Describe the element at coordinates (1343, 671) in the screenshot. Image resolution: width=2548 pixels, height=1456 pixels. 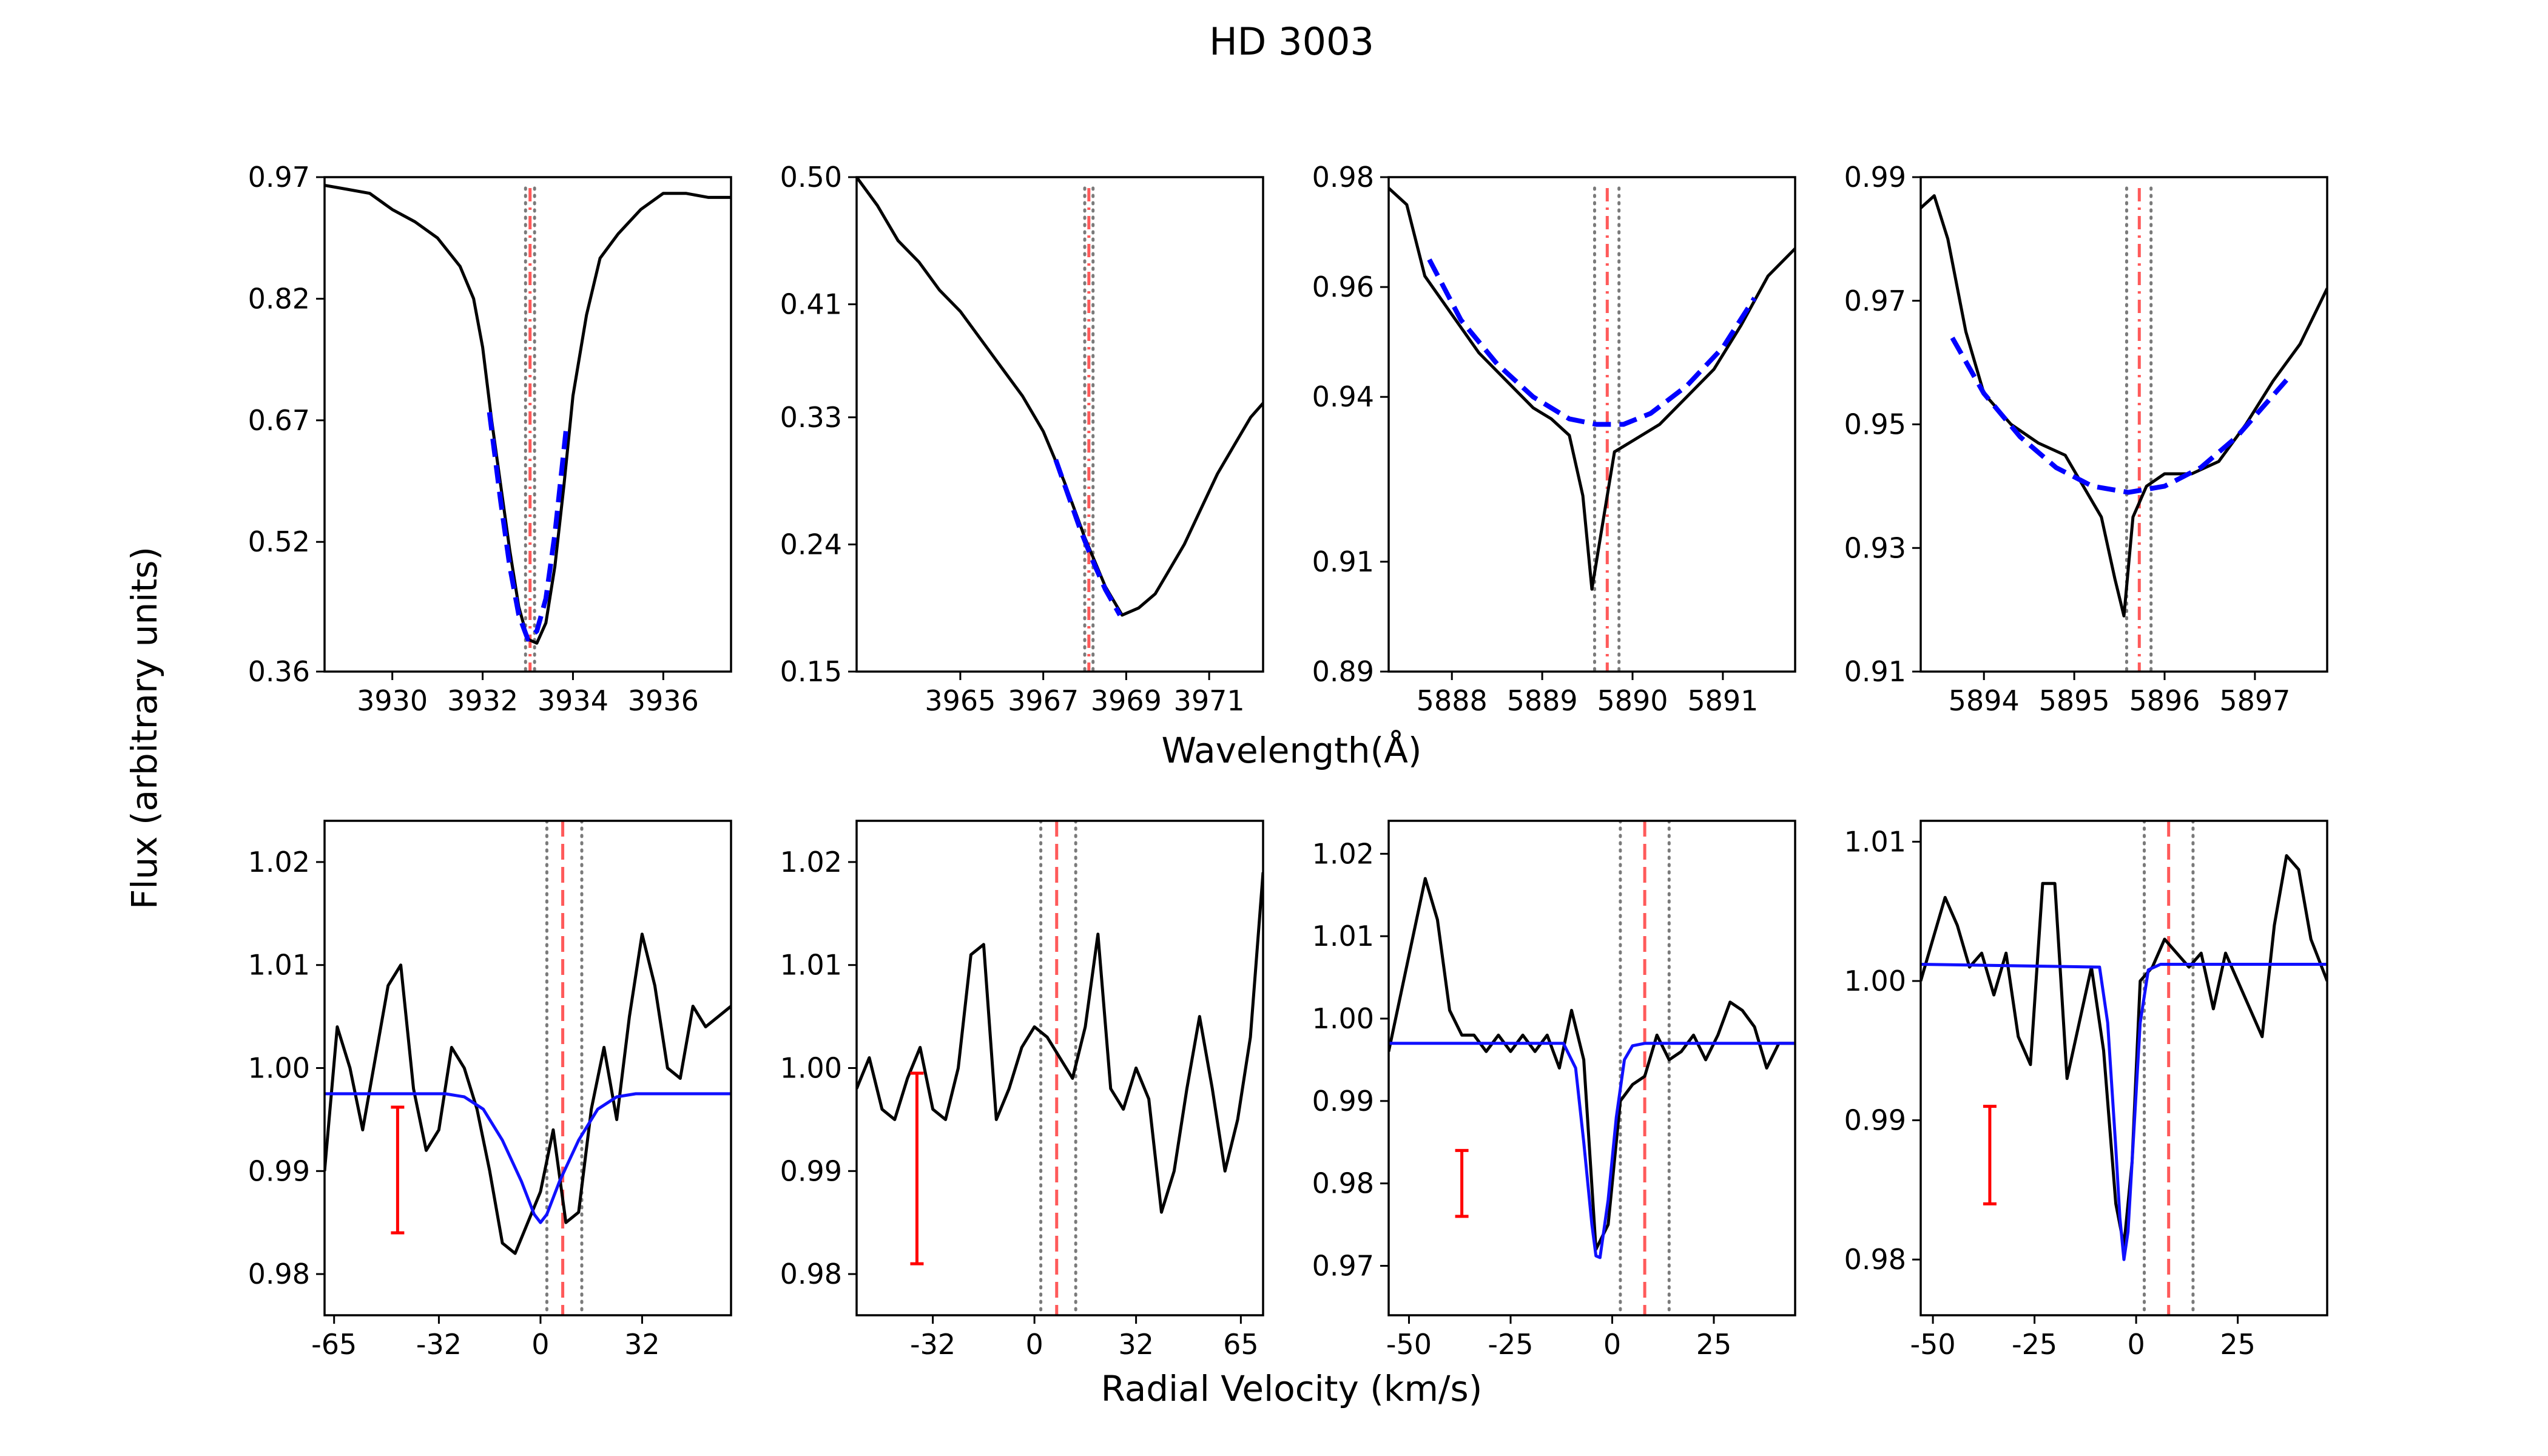
I see `y-tick-label: 0.89` at that location.